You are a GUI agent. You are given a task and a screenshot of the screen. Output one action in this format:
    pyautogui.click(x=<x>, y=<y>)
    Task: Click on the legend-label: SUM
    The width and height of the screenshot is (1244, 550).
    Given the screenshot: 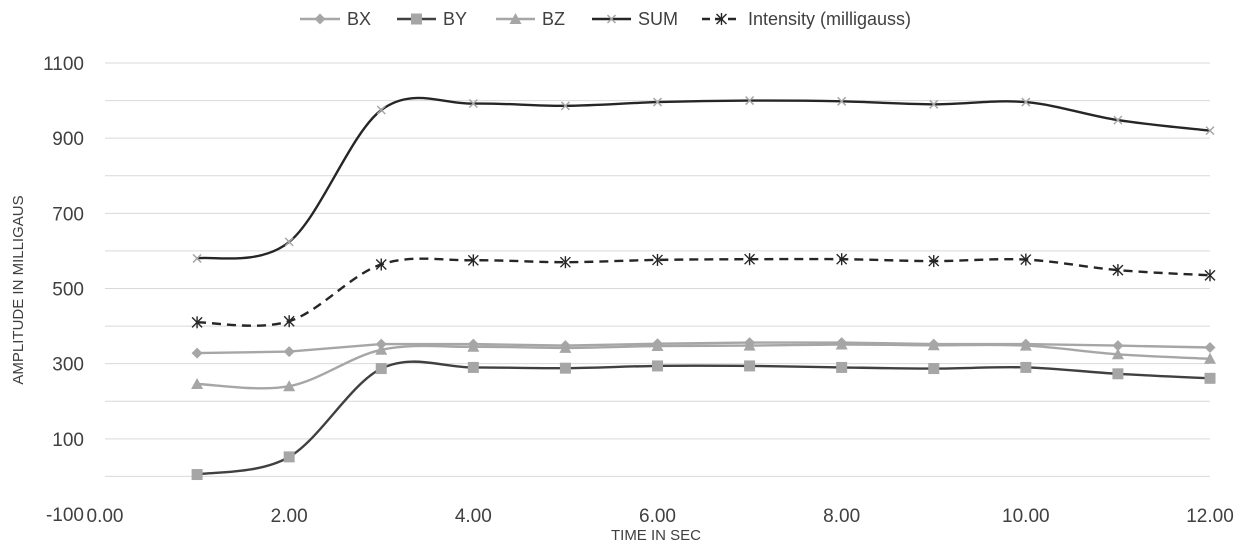 What is the action you would take?
    pyautogui.click(x=658, y=19)
    